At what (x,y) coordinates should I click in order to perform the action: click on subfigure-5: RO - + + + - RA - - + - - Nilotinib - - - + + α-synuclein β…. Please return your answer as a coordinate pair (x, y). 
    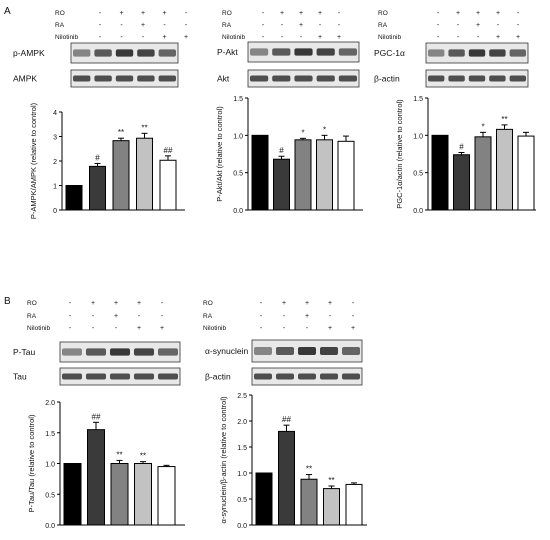
    Looking at the image, I should click on (285, 415).